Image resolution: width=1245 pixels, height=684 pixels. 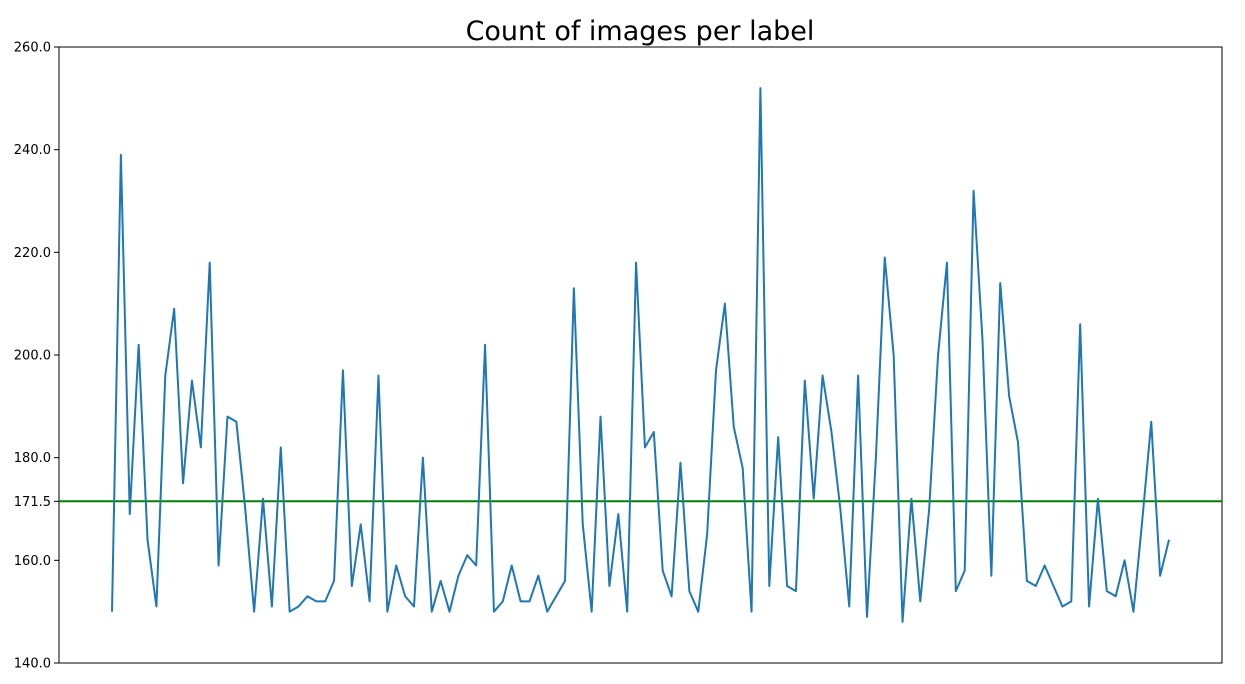 I want to click on y-tick-label: 240.0, so click(x=32, y=150).